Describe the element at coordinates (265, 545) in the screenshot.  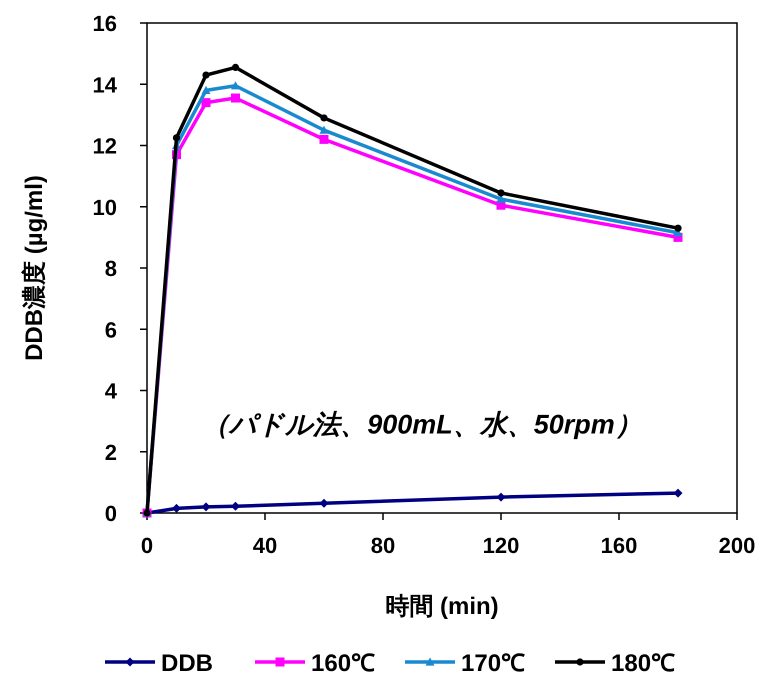
I see `x-tick-label: 40` at that location.